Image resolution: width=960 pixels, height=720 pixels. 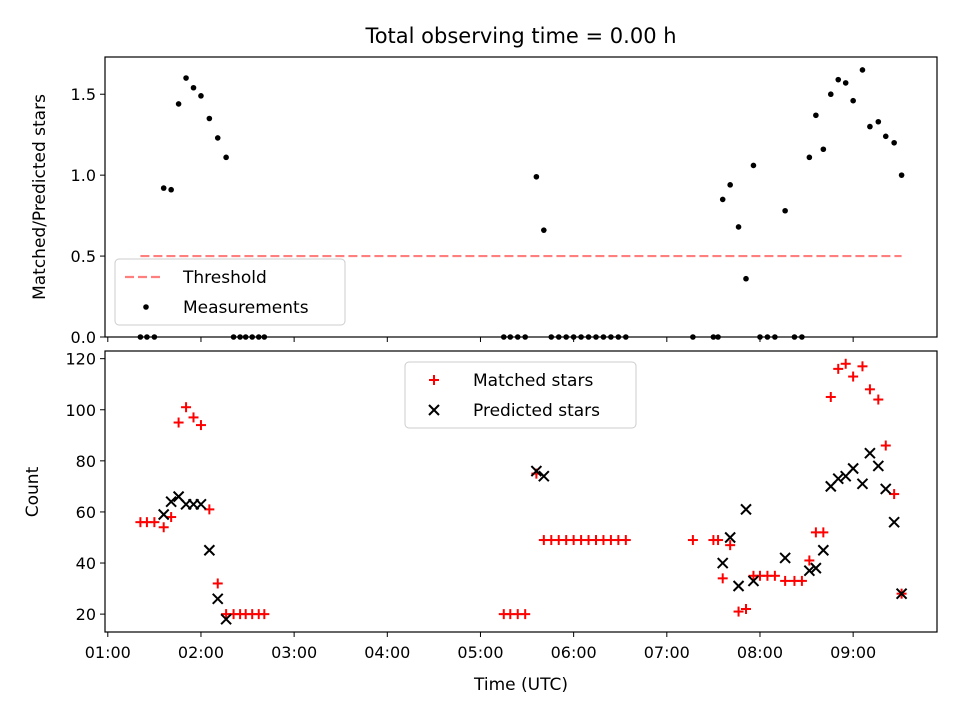 I want to click on bottom-y-tick-label: 60, so click(x=86, y=512).